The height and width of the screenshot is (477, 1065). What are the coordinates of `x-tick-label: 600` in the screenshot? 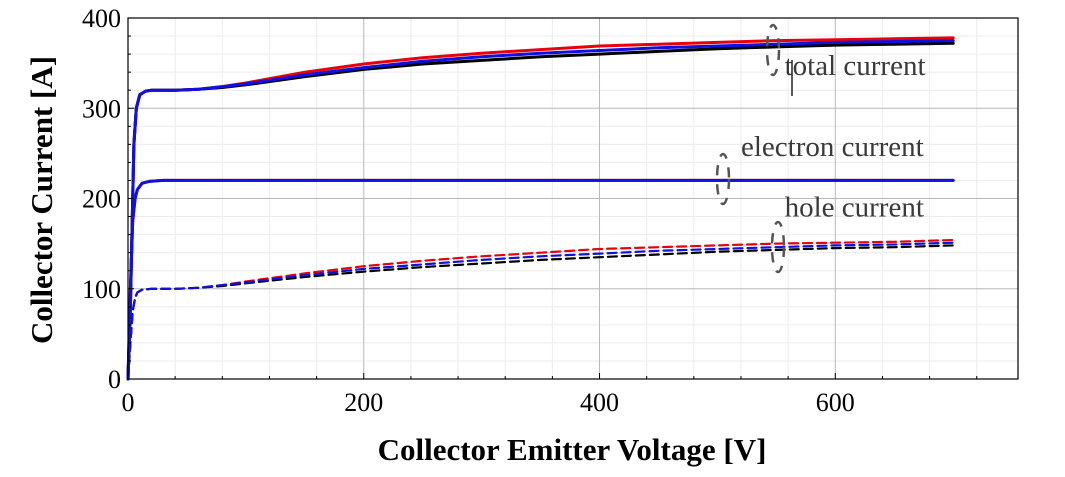 It's located at (835, 402).